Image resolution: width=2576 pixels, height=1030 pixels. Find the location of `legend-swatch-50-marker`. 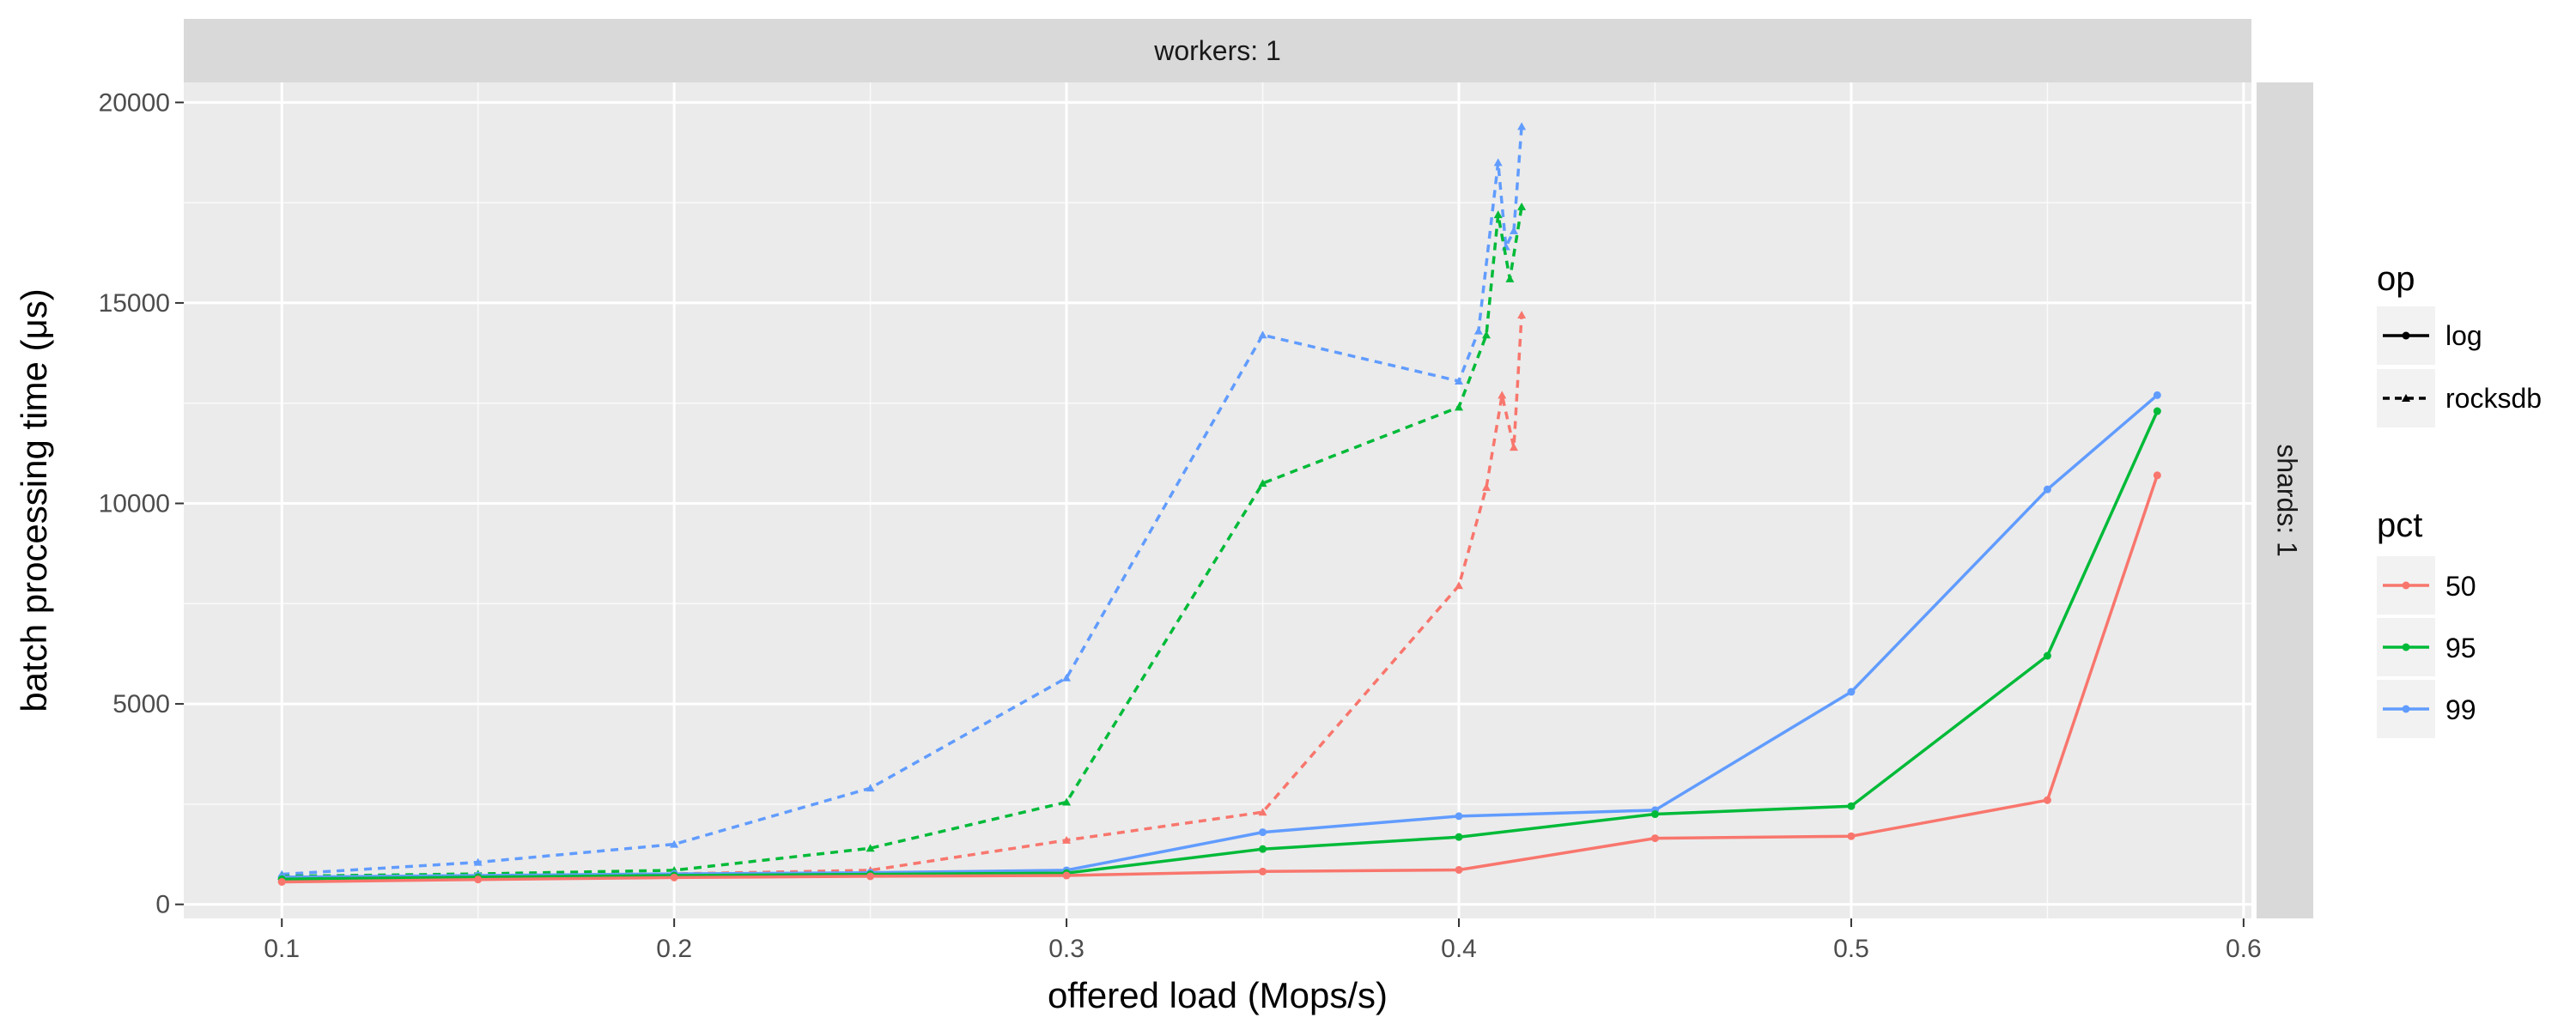

legend-swatch-50-marker is located at coordinates (2406, 585).